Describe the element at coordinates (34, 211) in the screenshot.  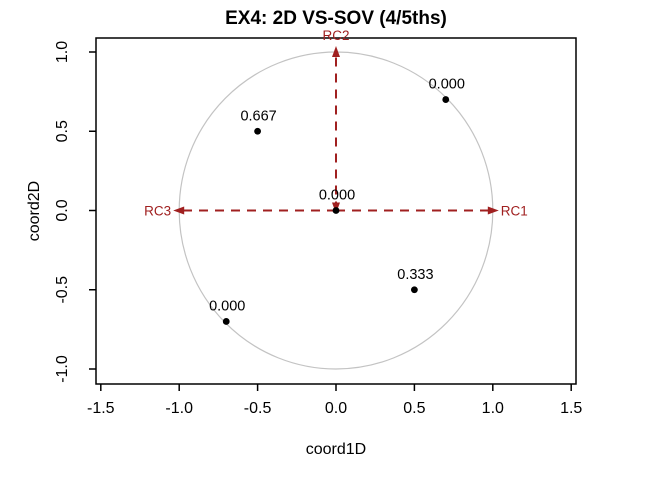
I see `y-axis-label: coord2D` at that location.